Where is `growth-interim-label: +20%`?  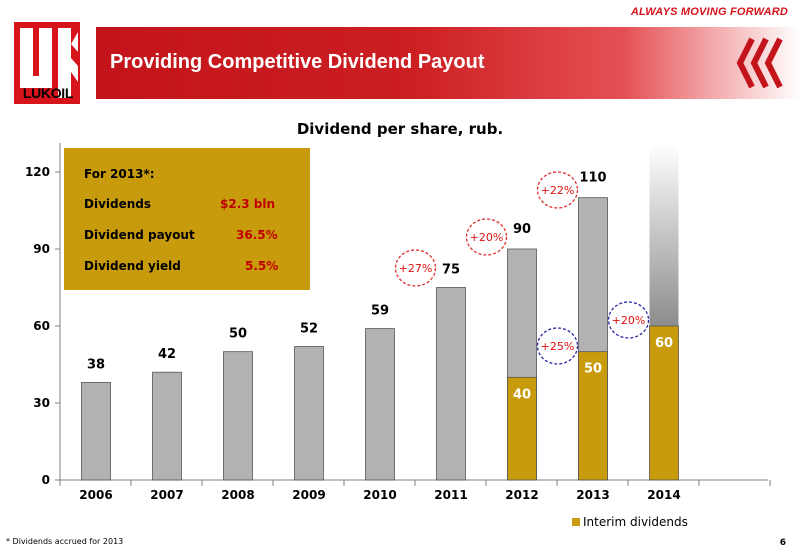 growth-interim-label: +20% is located at coordinates (629, 320).